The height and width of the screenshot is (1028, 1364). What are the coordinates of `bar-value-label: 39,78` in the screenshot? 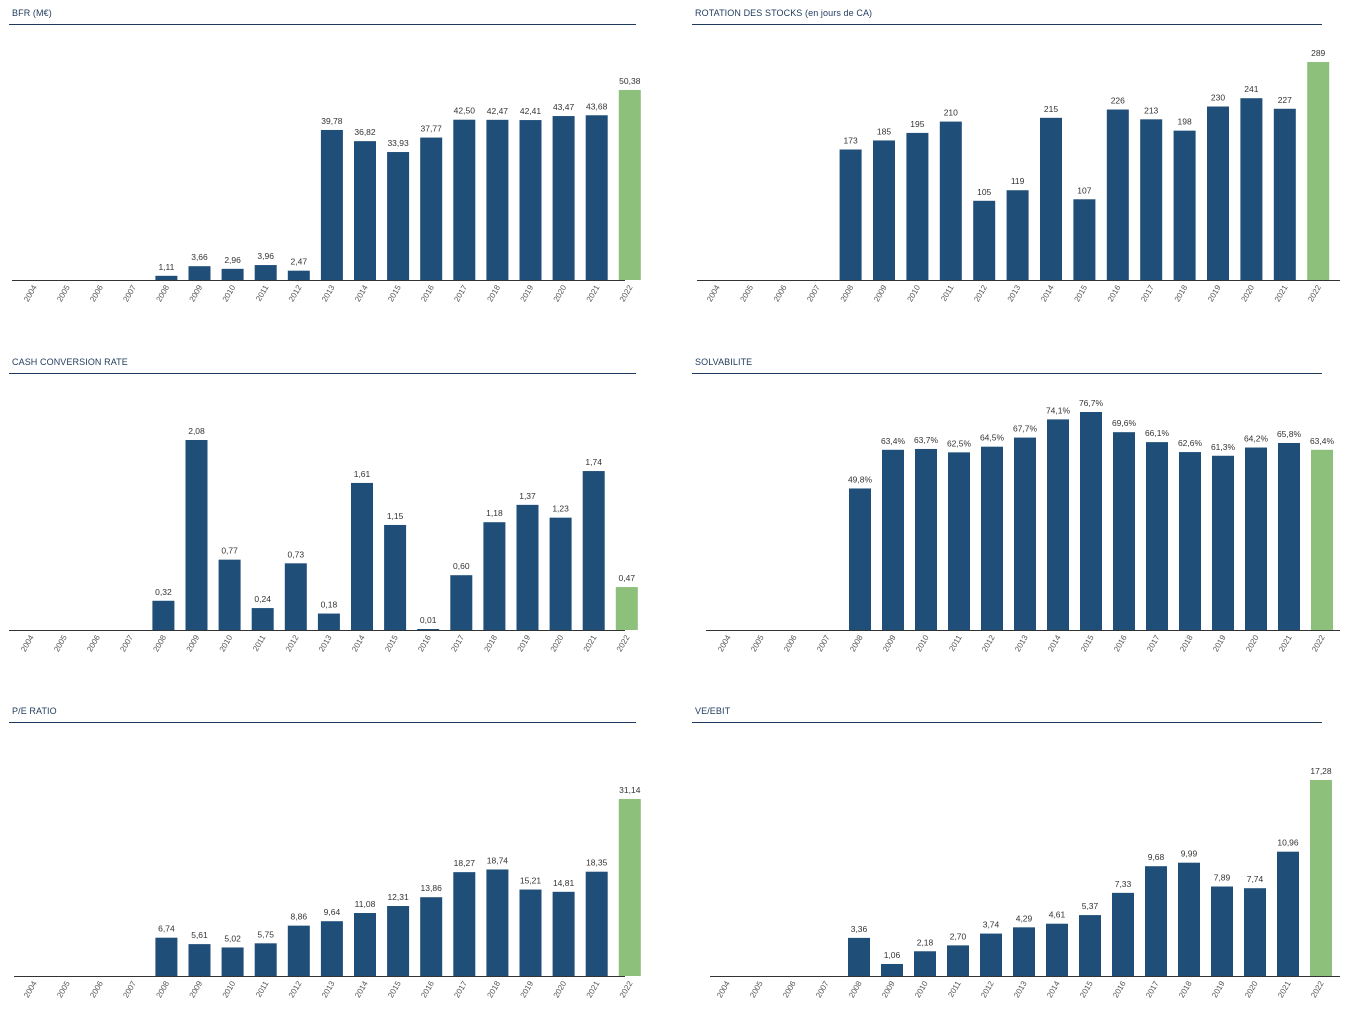 It's located at (332, 121).